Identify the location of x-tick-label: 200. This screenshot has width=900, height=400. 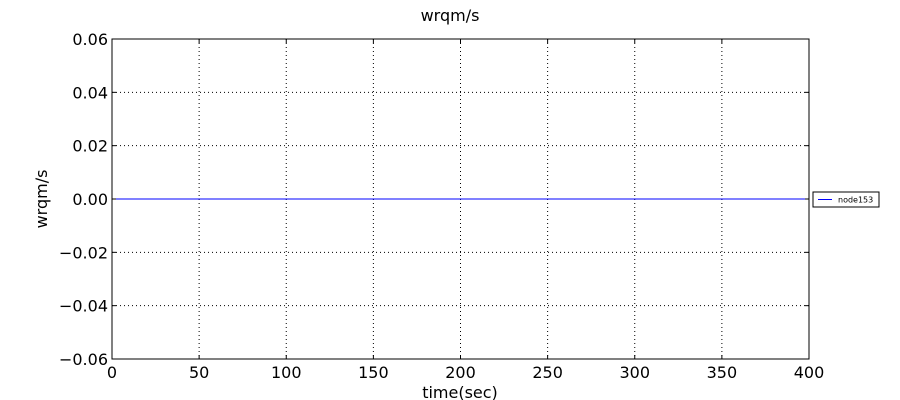
(460, 372).